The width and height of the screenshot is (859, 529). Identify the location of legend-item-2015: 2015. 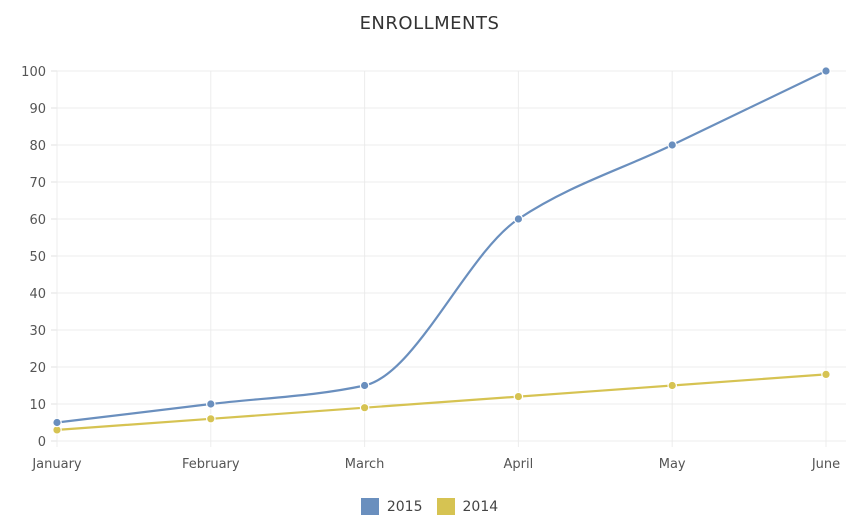
(391, 506).